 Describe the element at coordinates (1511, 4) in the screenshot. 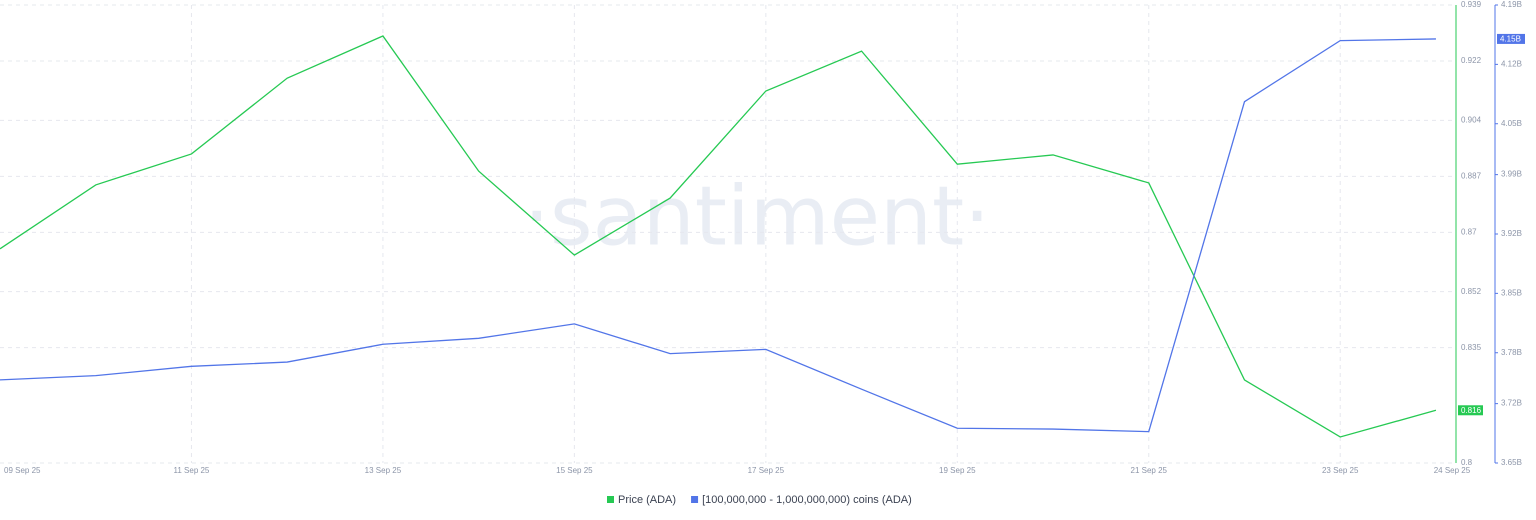

I see `y2-tick-label: 4.19B` at that location.